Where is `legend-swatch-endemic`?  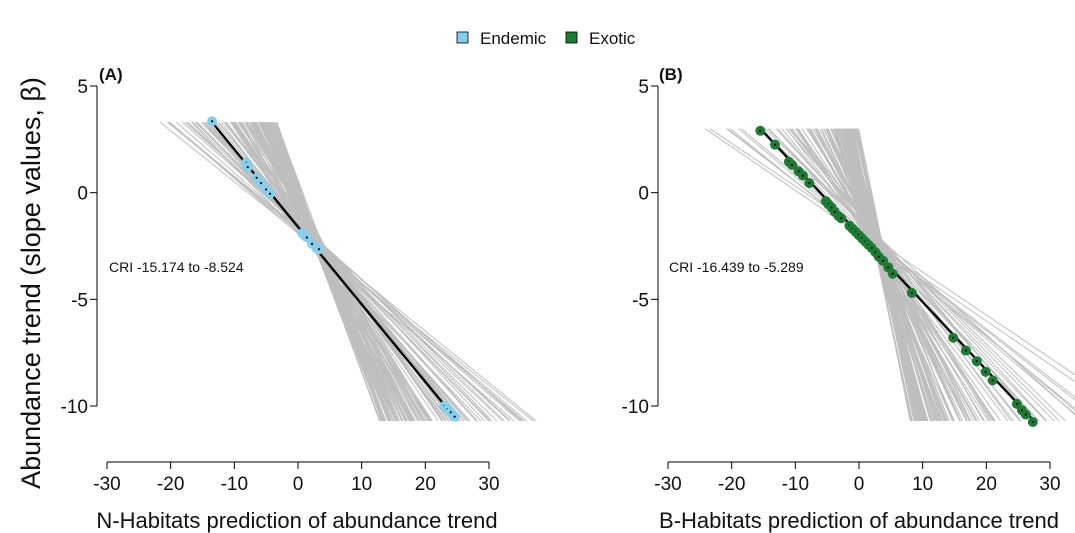 legend-swatch-endemic is located at coordinates (462, 37).